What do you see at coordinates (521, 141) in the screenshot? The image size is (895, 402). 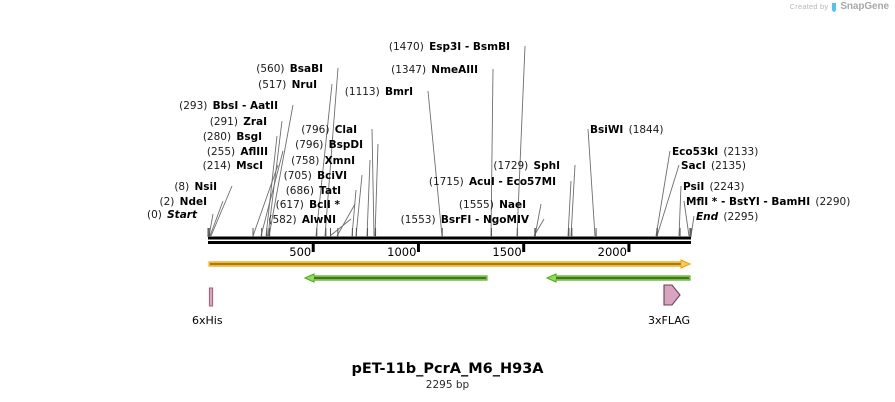 I see `leader-esp3i` at bounding box center [521, 141].